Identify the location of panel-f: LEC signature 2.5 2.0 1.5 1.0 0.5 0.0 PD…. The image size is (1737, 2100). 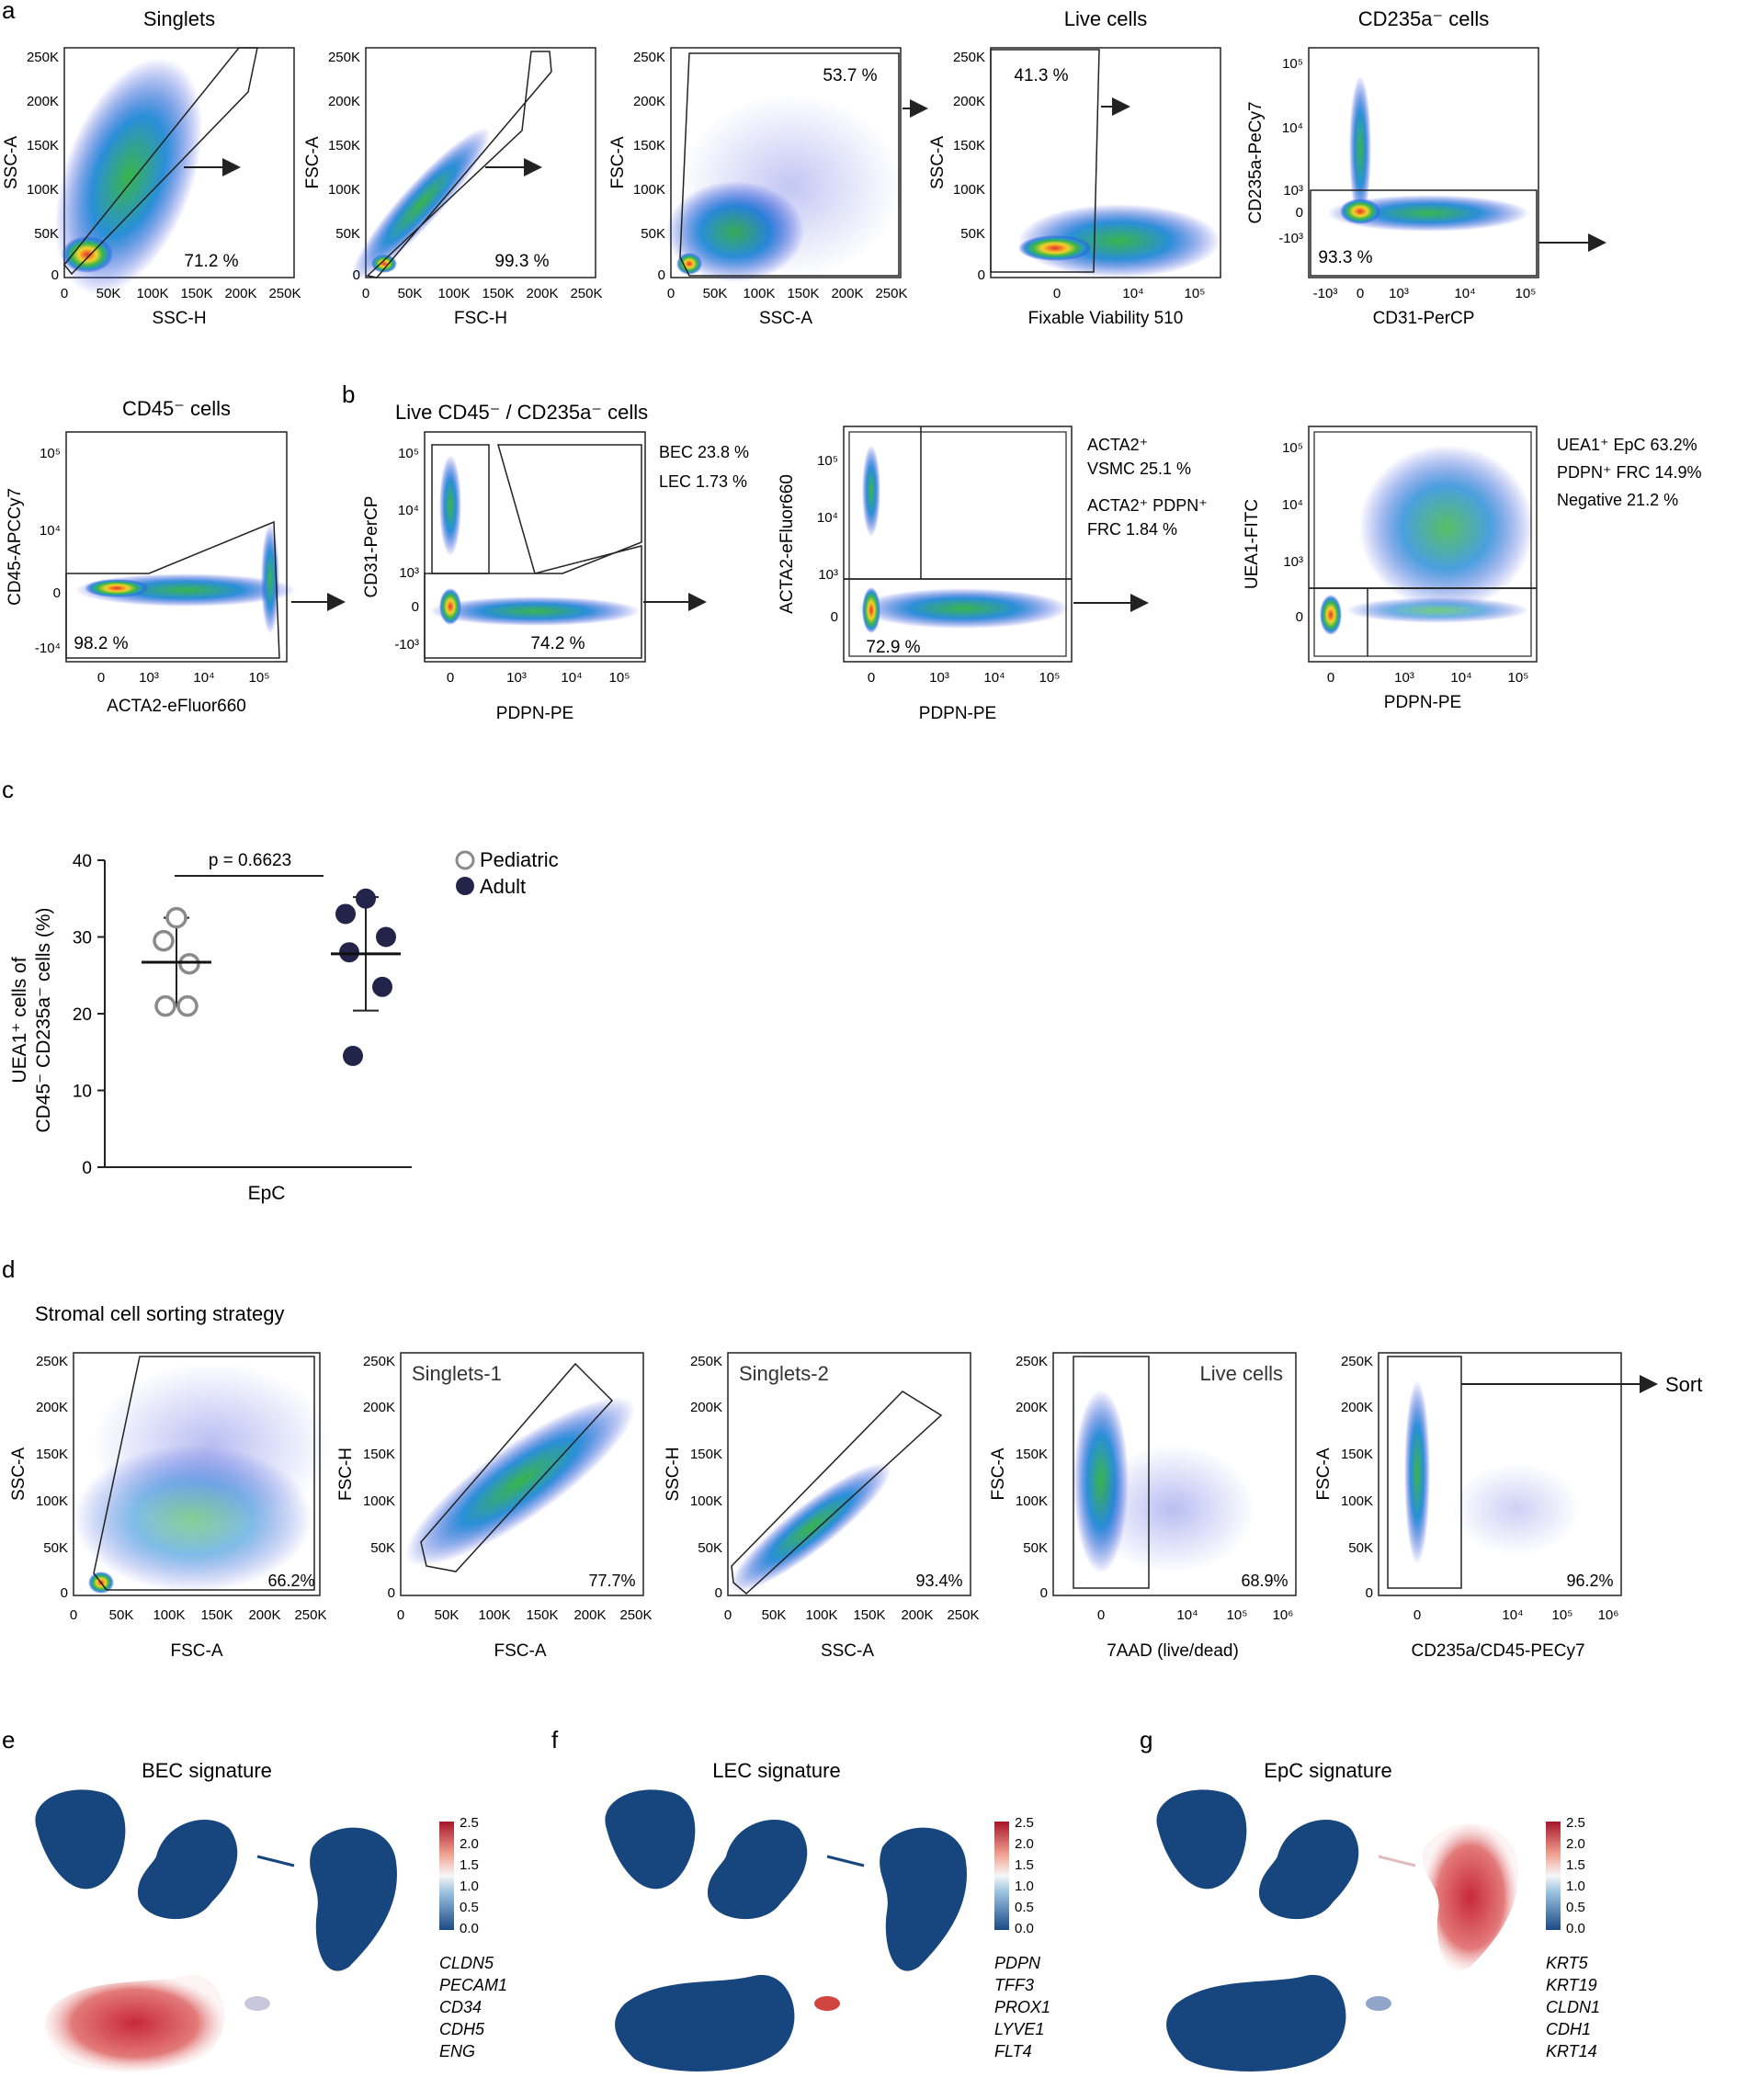
(827, 1915).